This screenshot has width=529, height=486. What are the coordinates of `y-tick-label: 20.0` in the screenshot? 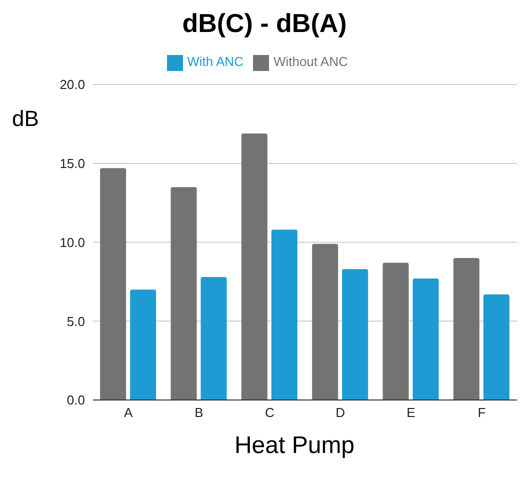 It's located at (72, 84).